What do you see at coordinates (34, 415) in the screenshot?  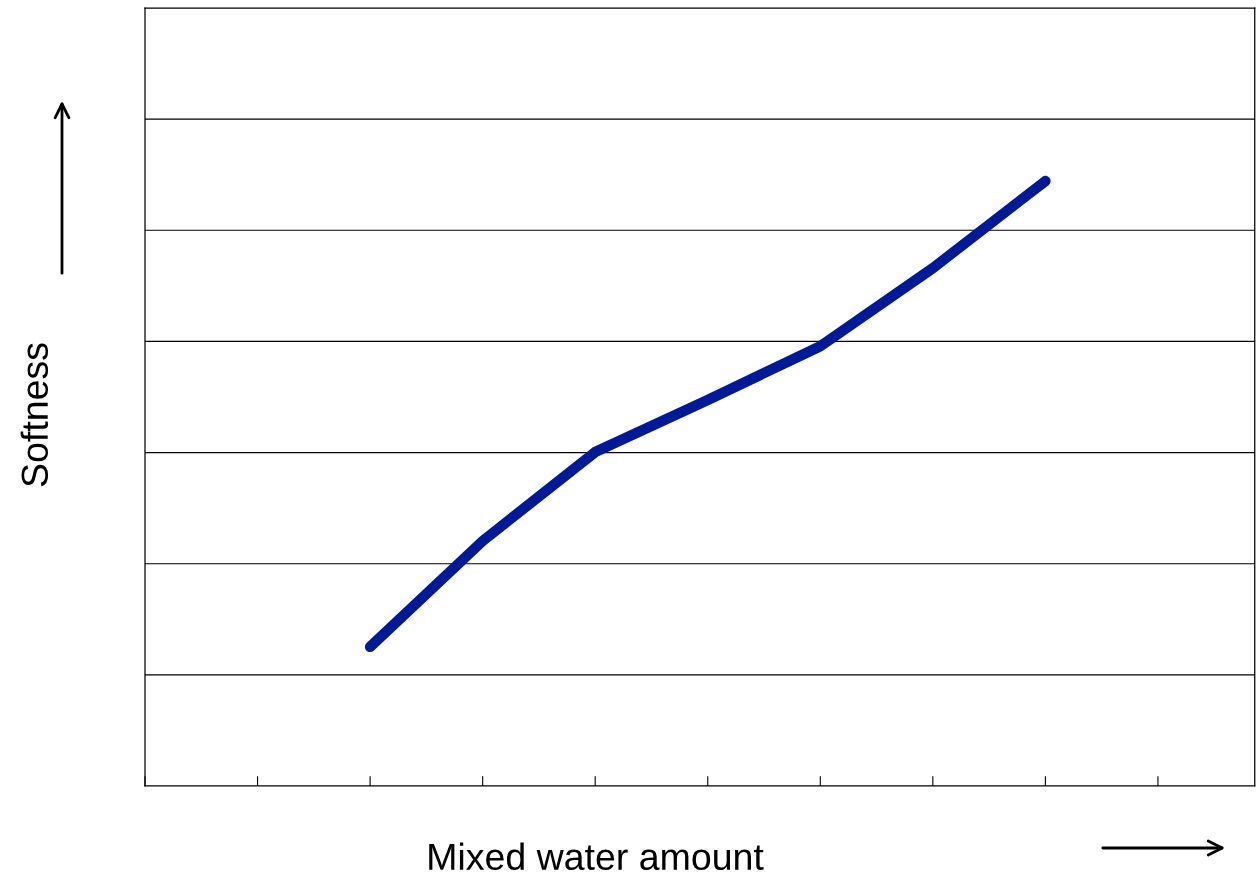 I see `y-axis-title: Softness` at bounding box center [34, 415].